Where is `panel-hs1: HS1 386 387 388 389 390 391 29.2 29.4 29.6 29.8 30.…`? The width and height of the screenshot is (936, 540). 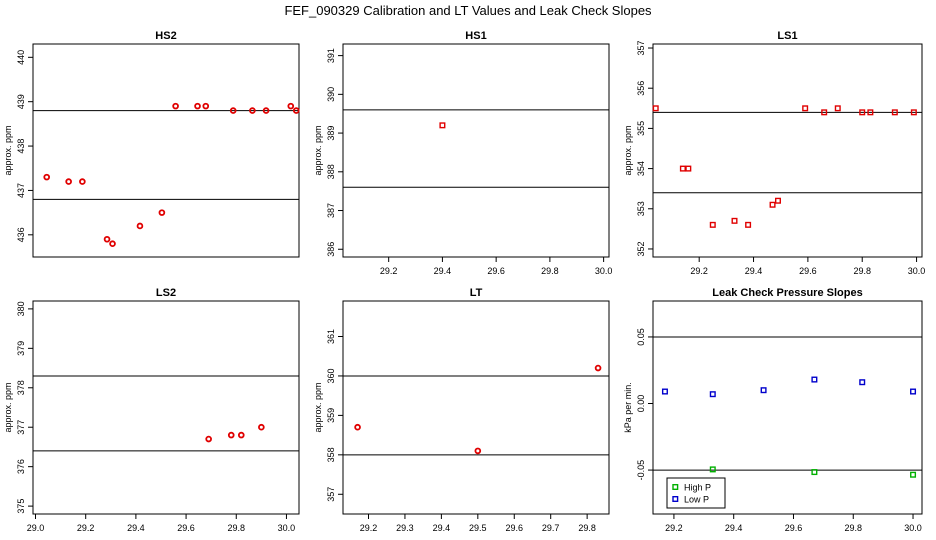
panel-hs1: HS1 386 387 388 389 390 391 29.2 29.4 29.6 29.8 30.… is located at coordinates (462, 153).